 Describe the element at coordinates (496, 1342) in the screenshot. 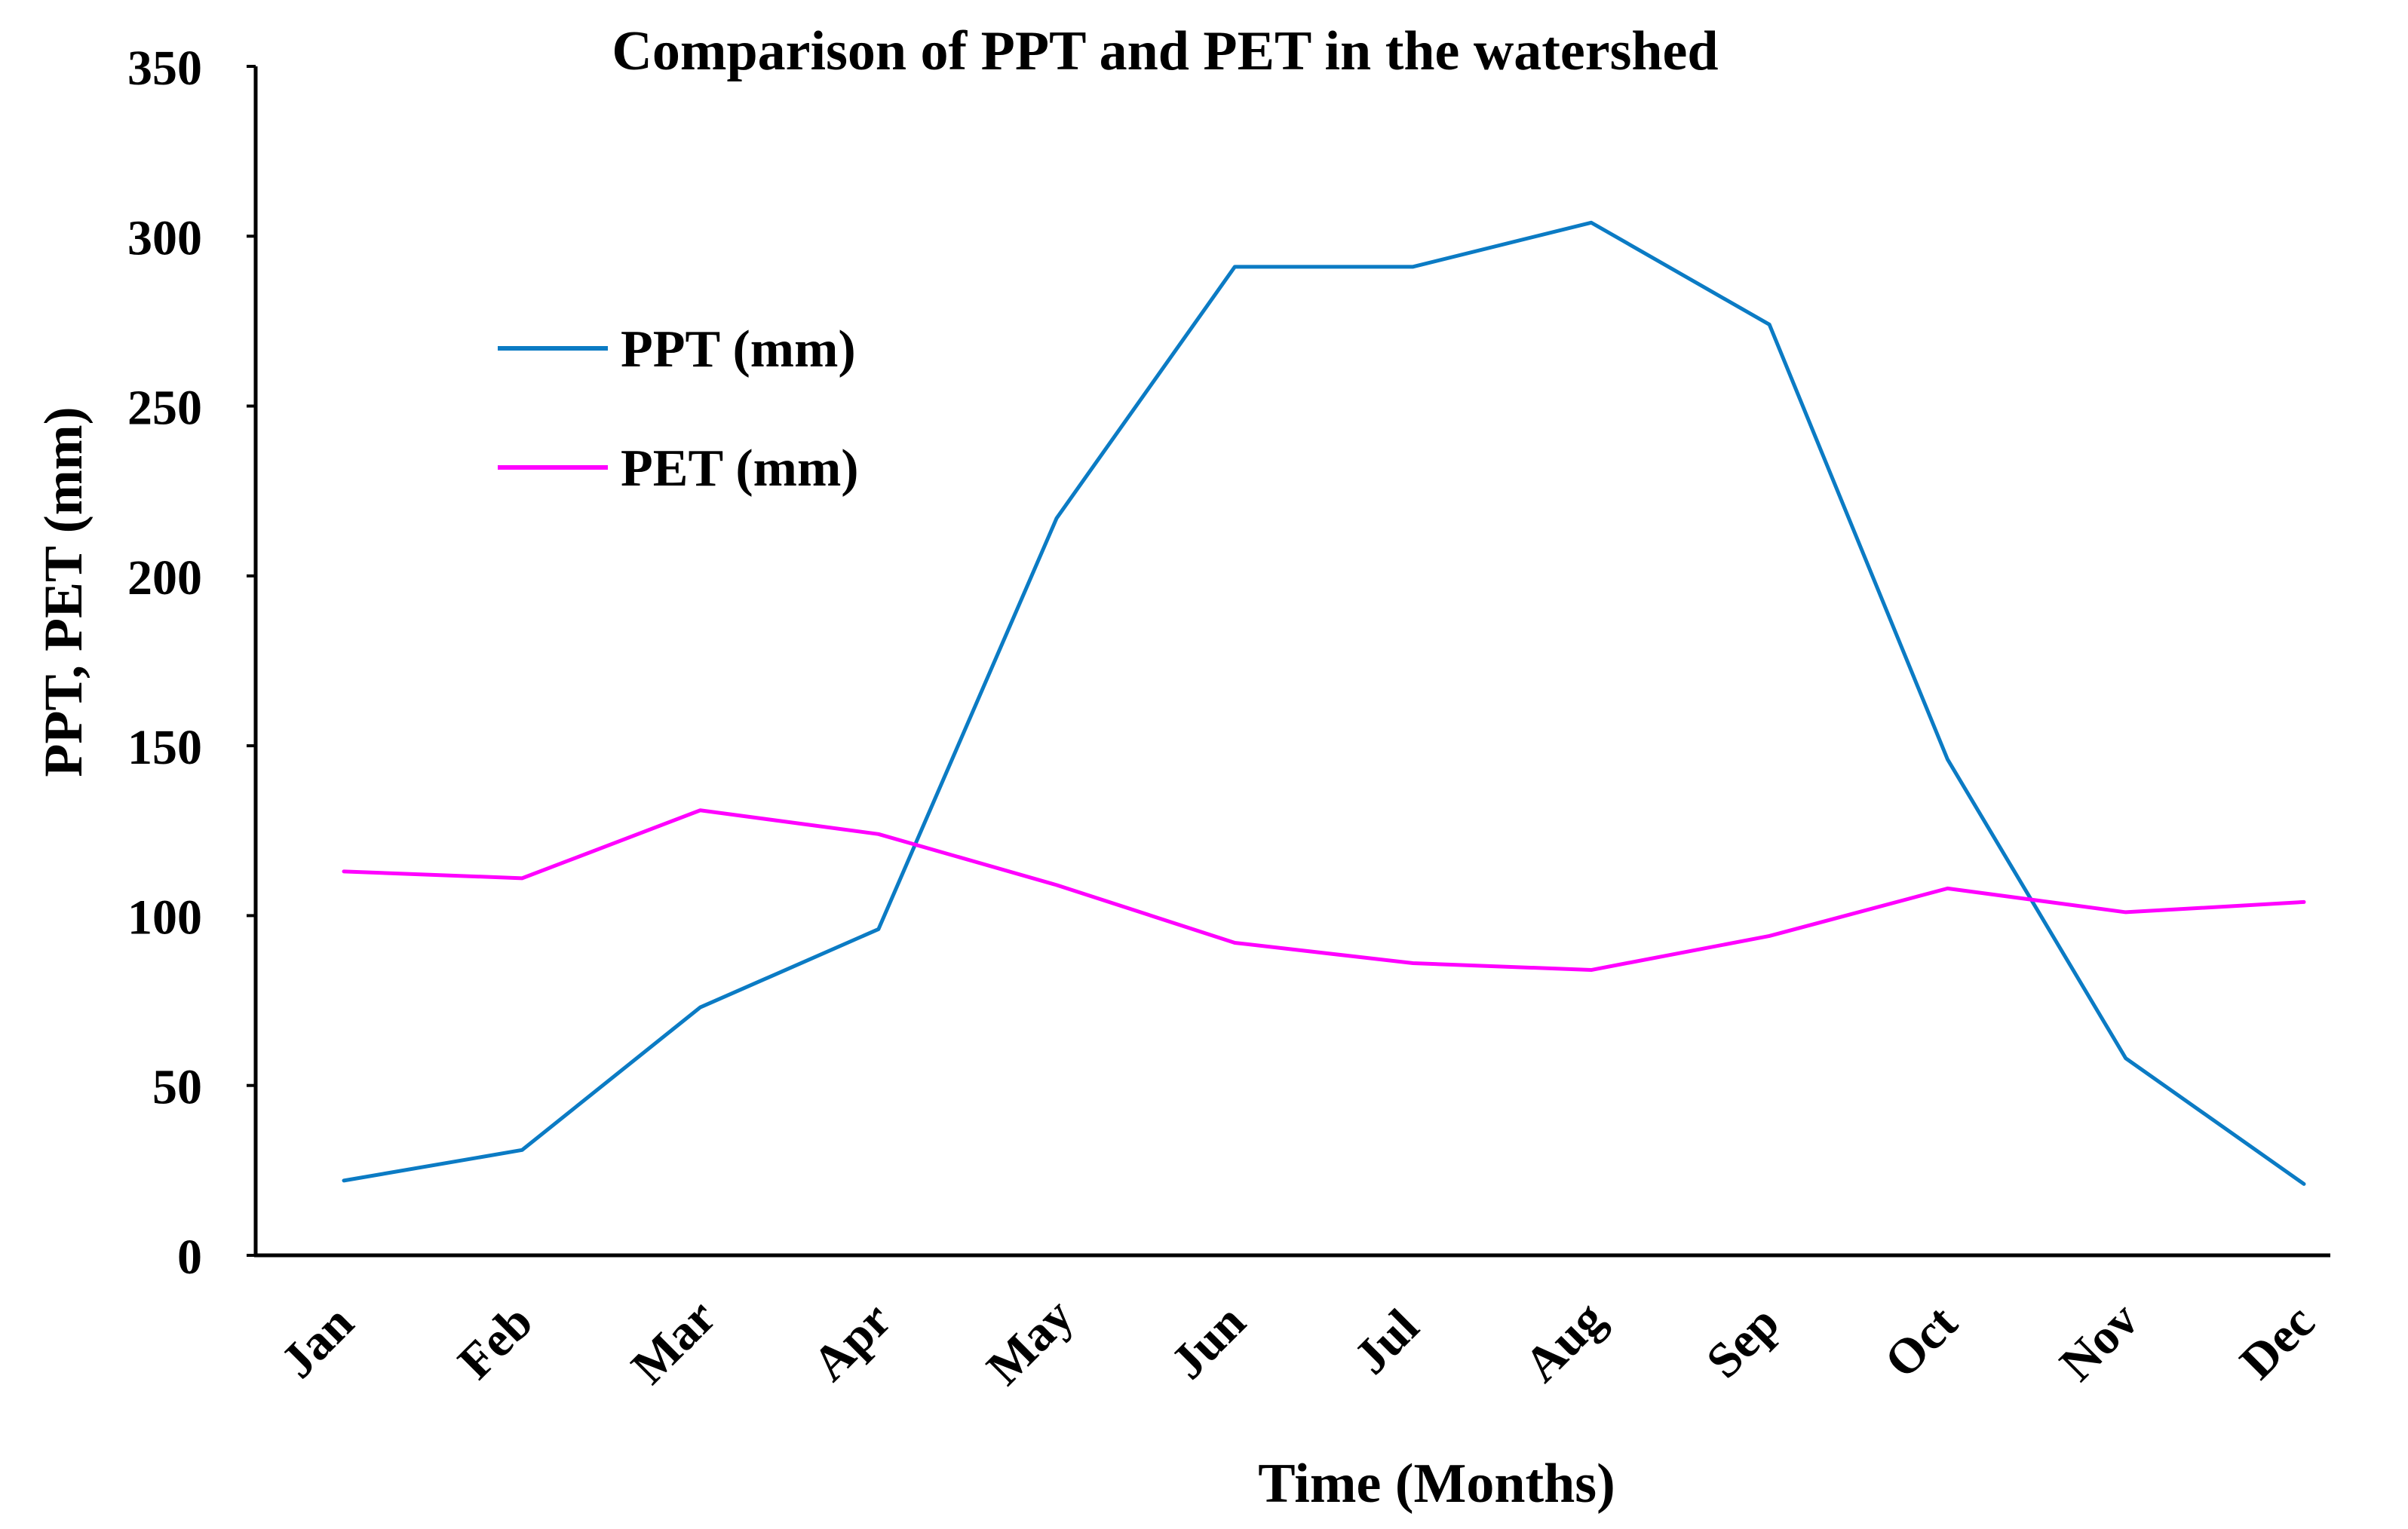

I see `x-tick-label: Feb` at that location.